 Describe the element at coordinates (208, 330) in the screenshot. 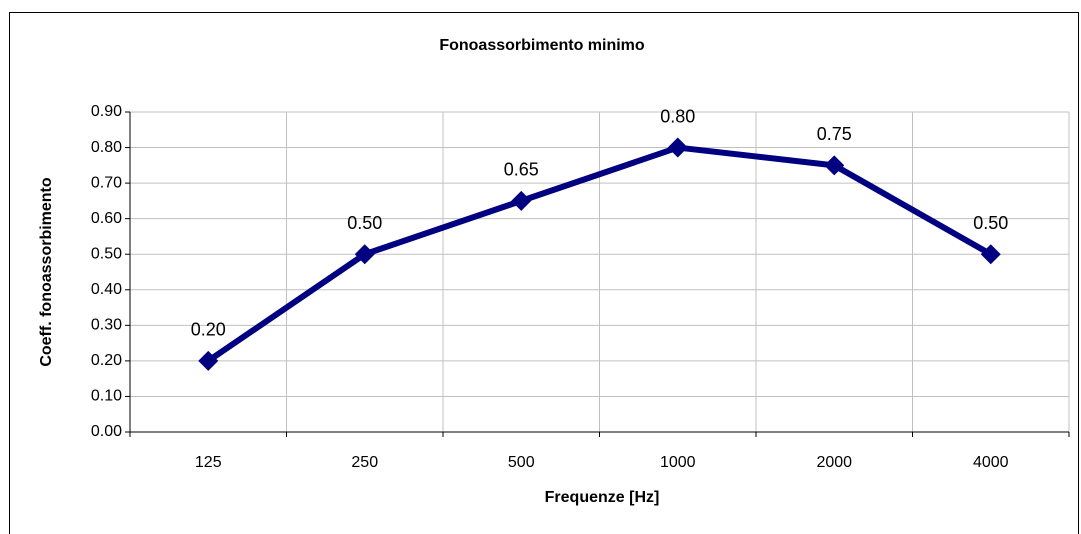

I see `data-label: 0.20` at that location.